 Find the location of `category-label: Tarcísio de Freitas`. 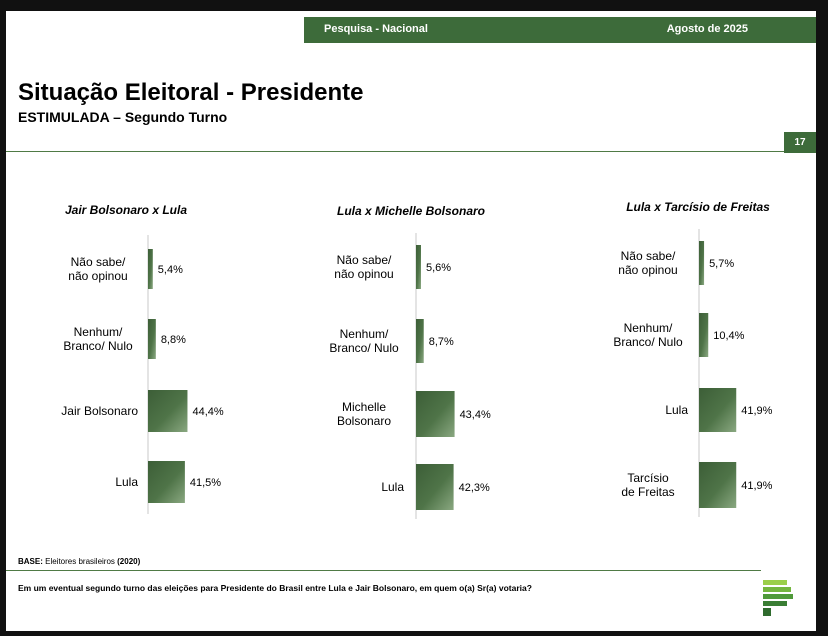

category-label: Tarcísio de Freitas is located at coordinates (647, 485).